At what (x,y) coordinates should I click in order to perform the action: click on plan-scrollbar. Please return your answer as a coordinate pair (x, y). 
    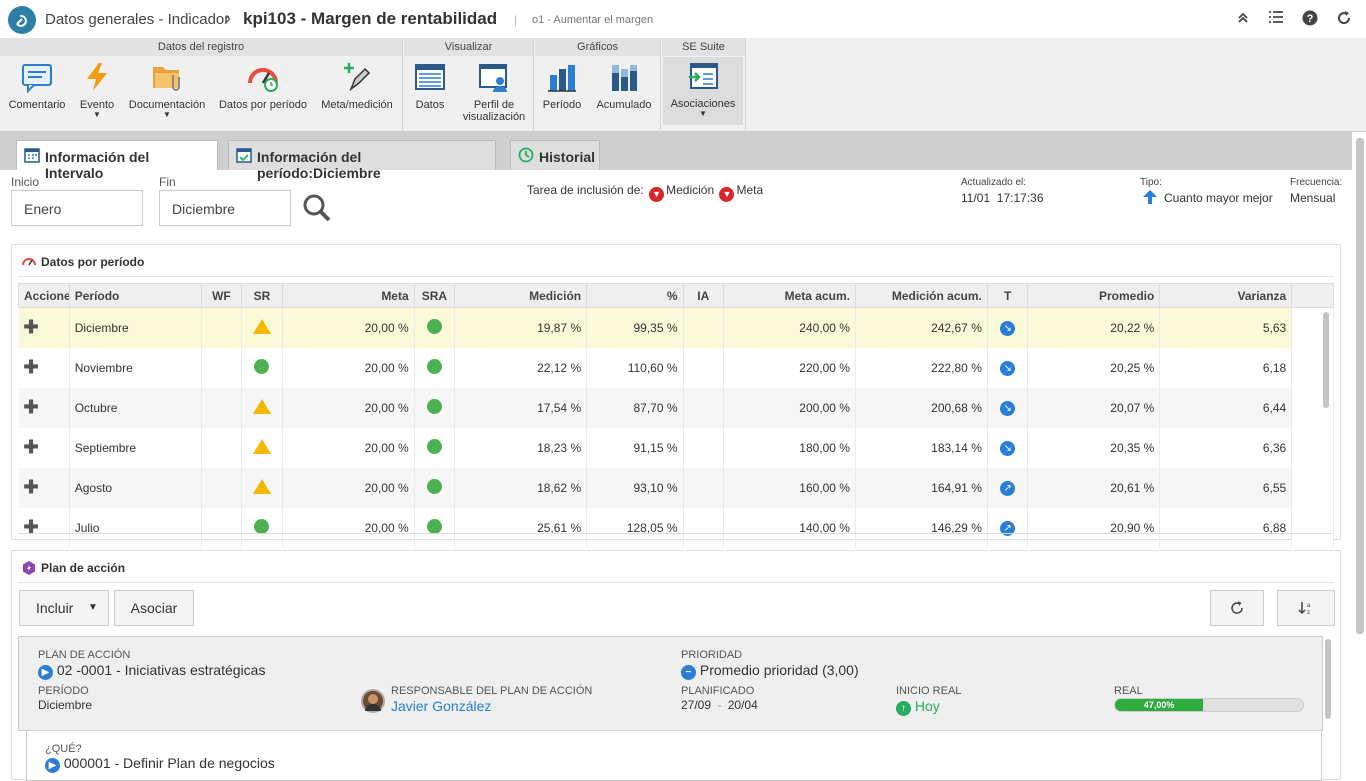
    Looking at the image, I should click on (1328, 679).